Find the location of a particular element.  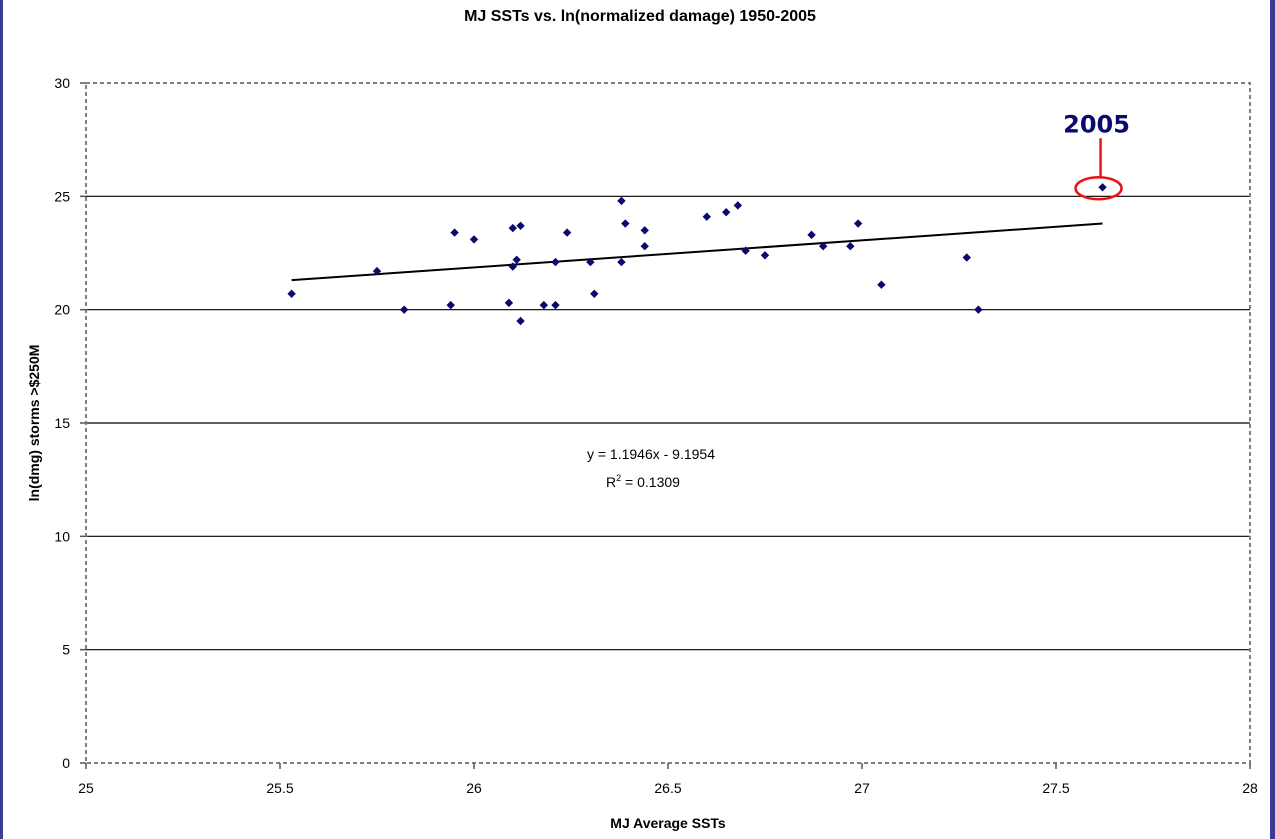

y-axis-ticks: 0 5 10 15 20 25 30 is located at coordinates (70, 423).